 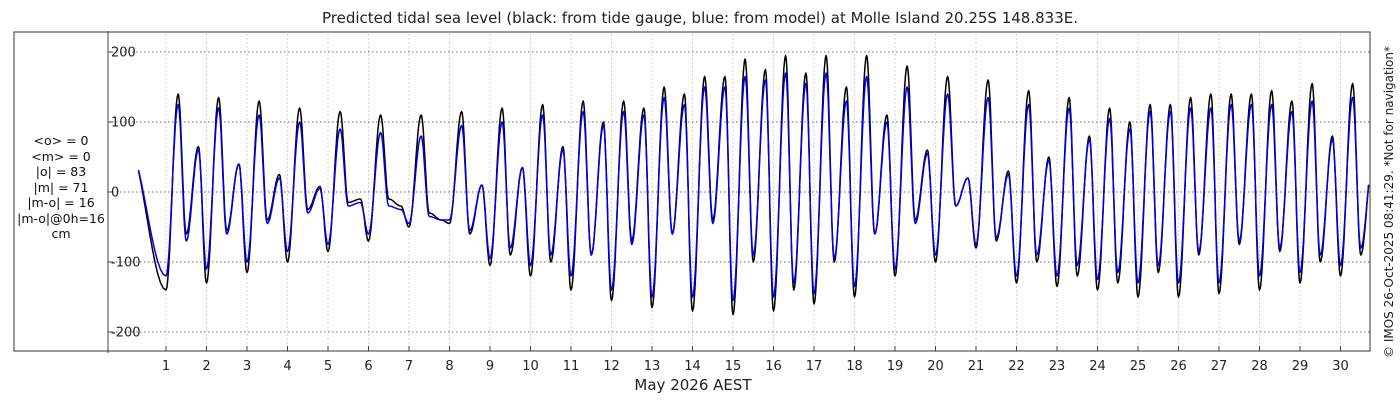 What do you see at coordinates (1259, 366) in the screenshot?
I see `x-tick-label: 28` at bounding box center [1259, 366].